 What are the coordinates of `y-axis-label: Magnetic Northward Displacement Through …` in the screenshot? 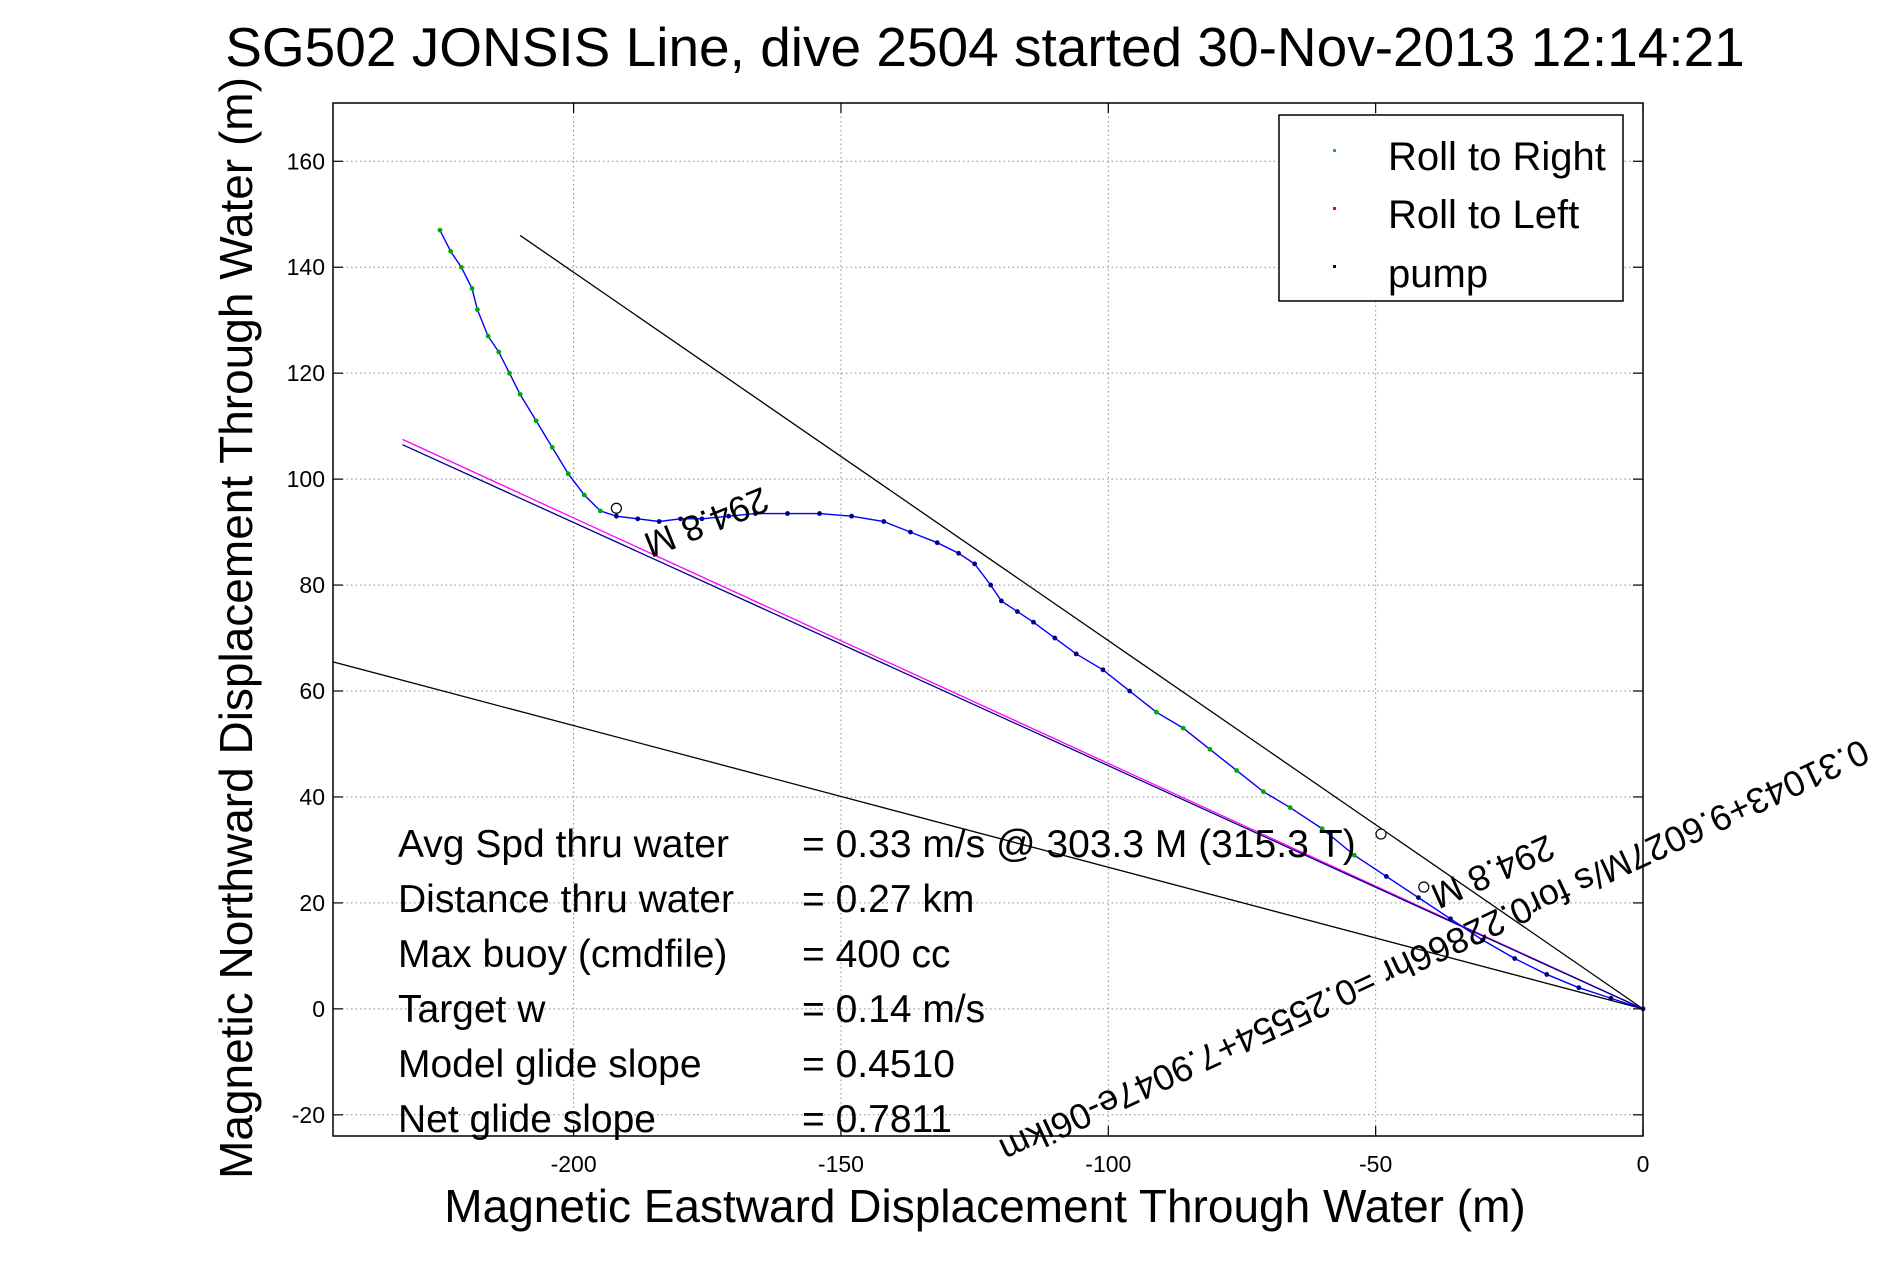 It's located at (236, 628).